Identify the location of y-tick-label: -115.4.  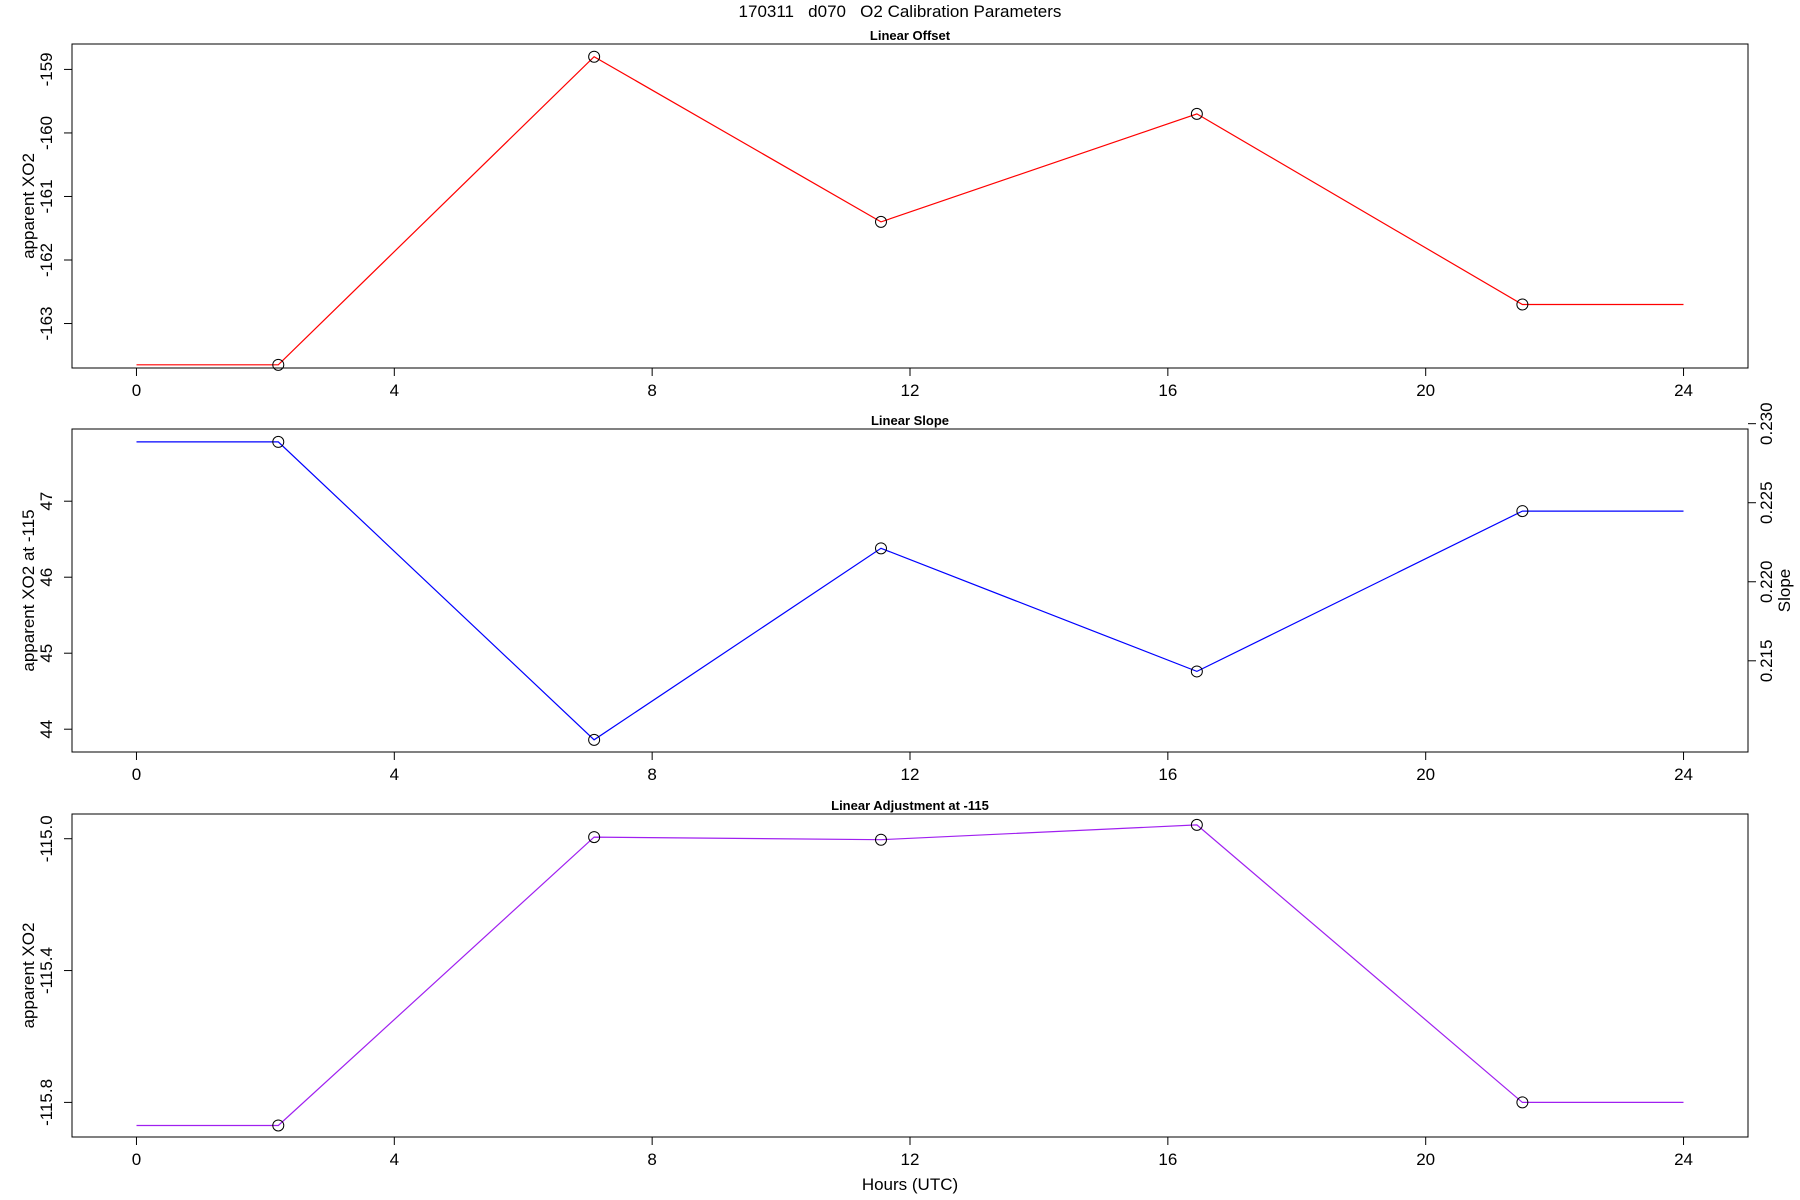
(46, 970).